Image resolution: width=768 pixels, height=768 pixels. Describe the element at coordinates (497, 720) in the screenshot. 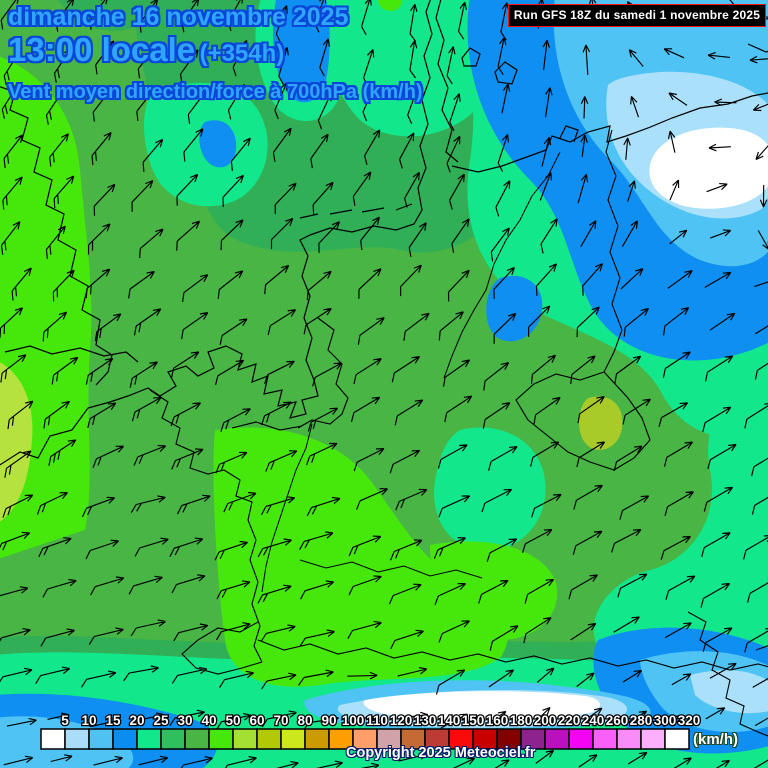

I see `legend-tick-label: 160` at that location.